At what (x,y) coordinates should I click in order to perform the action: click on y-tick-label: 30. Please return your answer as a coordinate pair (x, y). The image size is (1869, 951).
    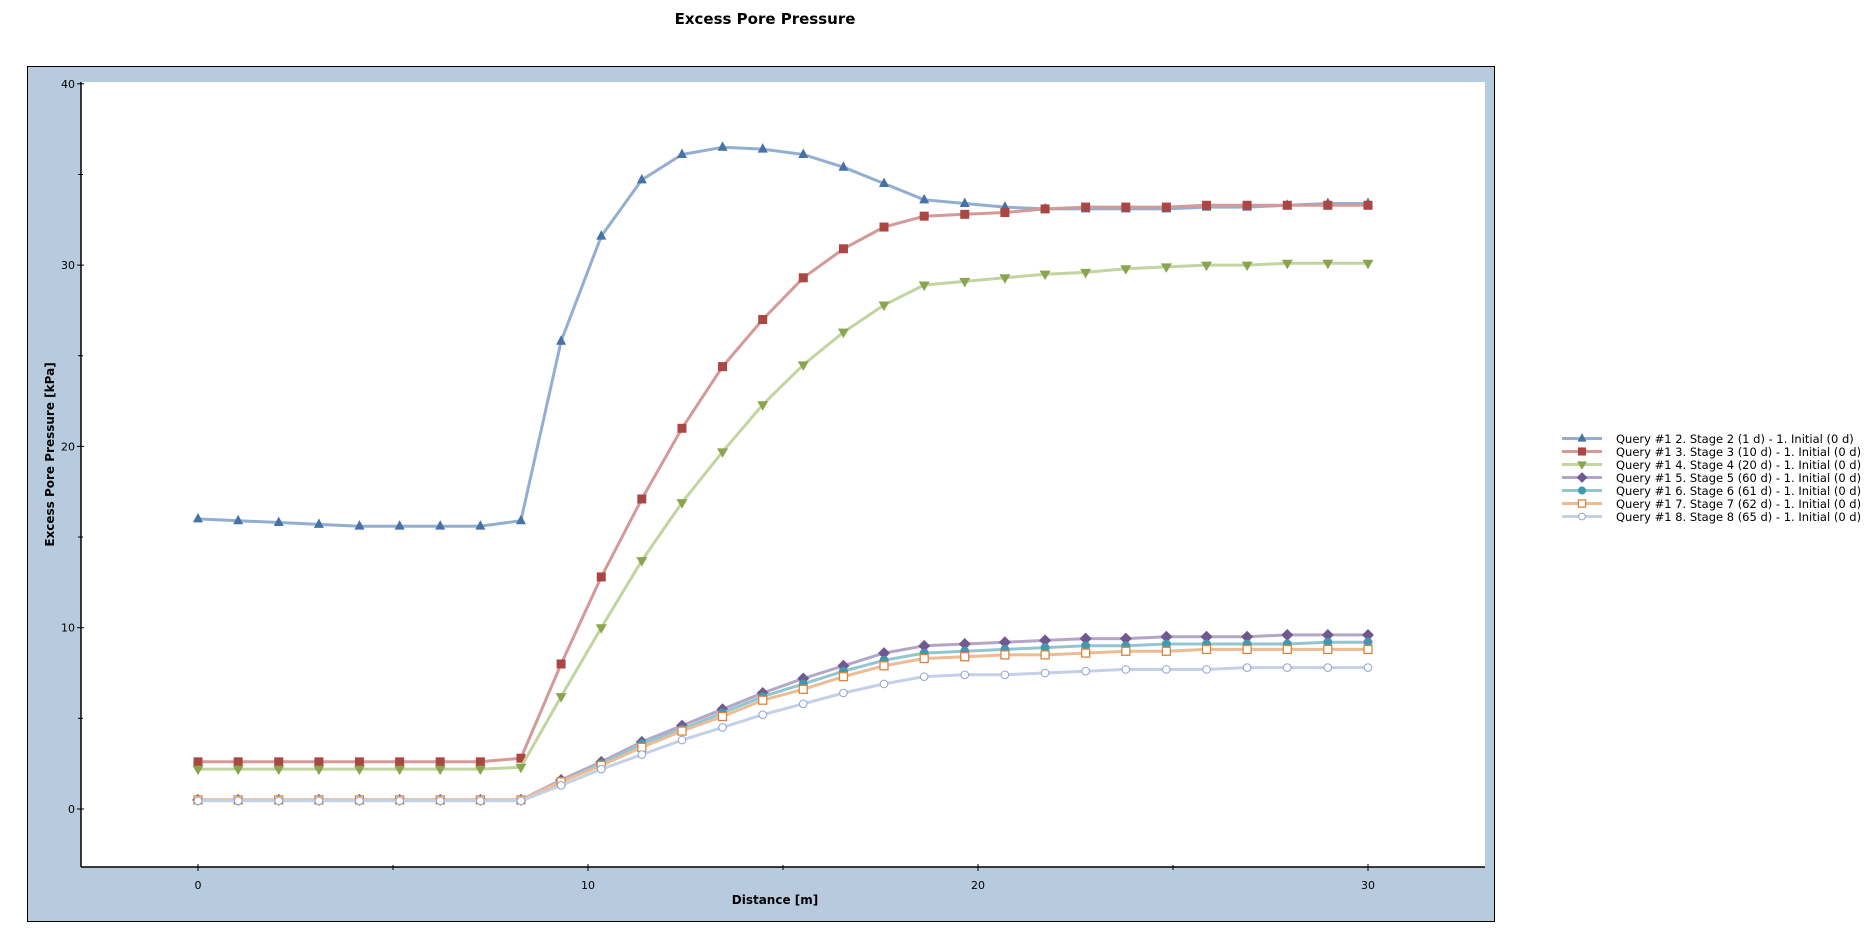
    Looking at the image, I should click on (68, 265).